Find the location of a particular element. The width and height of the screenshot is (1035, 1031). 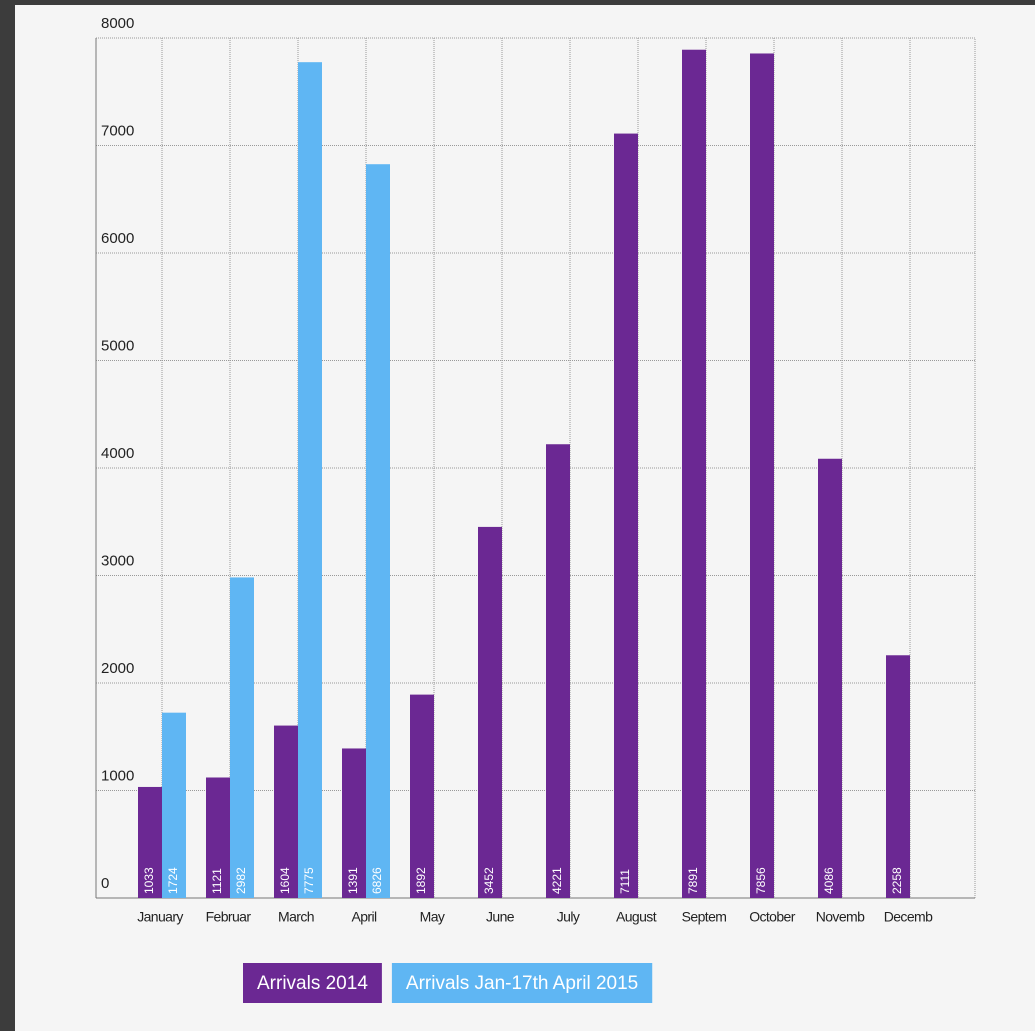

x-tick-label: Novemb is located at coordinates (840, 917).